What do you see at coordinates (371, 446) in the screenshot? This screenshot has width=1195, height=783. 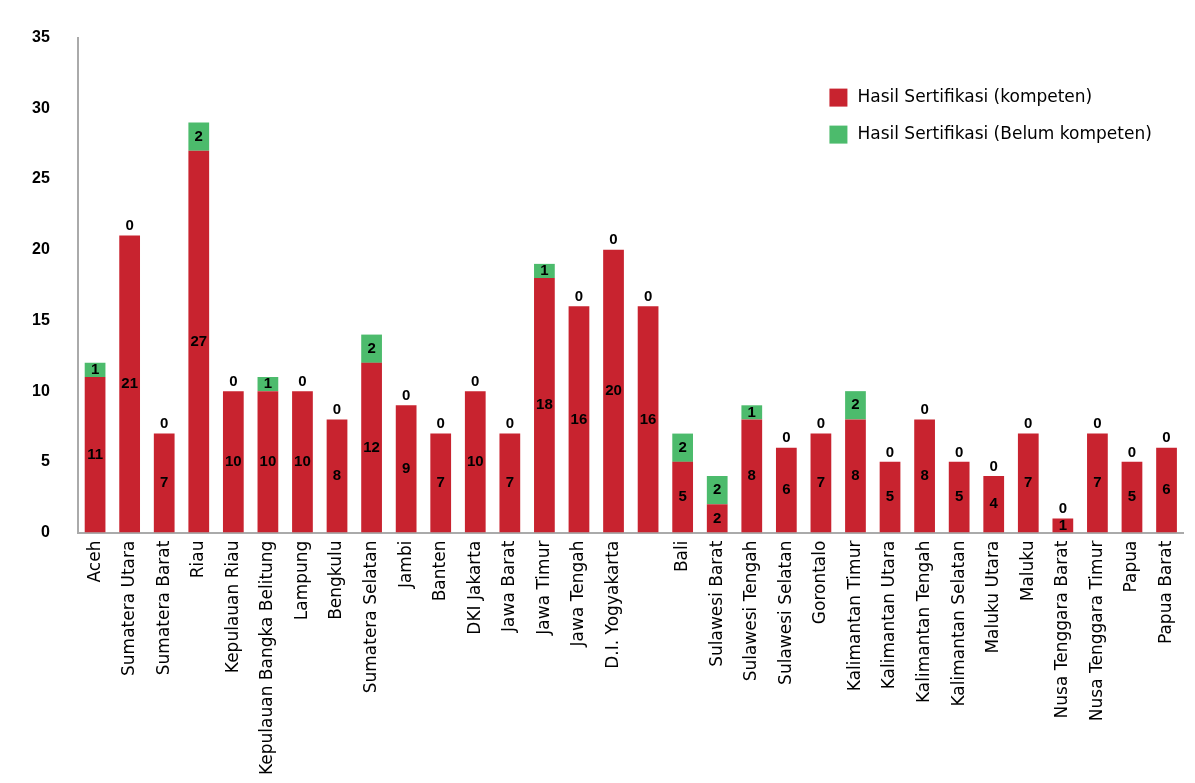 I see `data-label: 12` at bounding box center [371, 446].